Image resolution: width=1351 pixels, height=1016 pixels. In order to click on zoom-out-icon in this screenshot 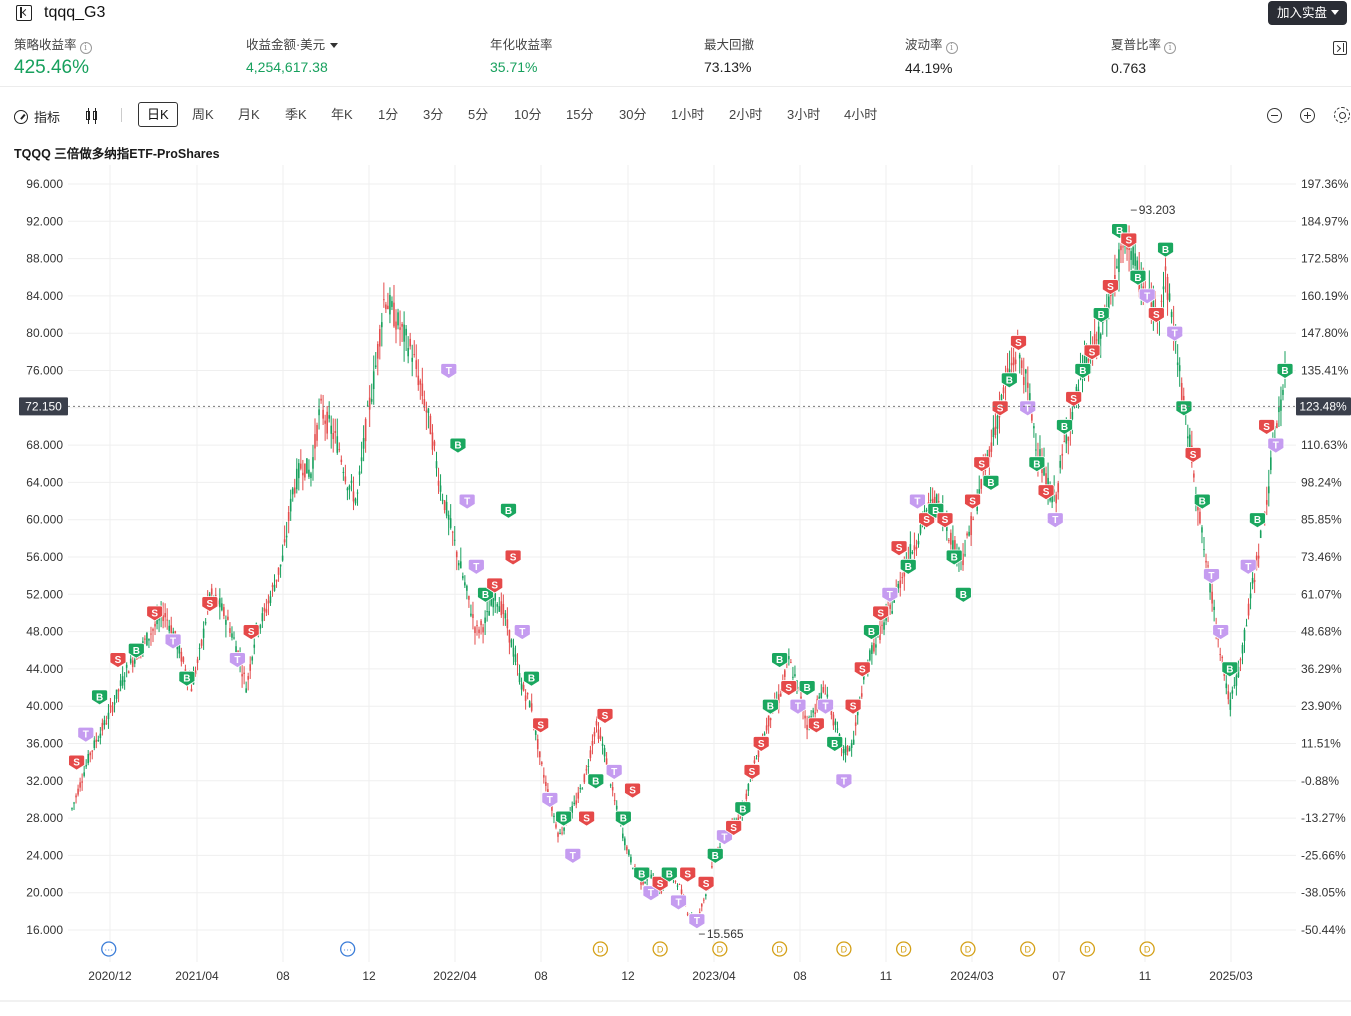, I will do `click(1274, 115)`.